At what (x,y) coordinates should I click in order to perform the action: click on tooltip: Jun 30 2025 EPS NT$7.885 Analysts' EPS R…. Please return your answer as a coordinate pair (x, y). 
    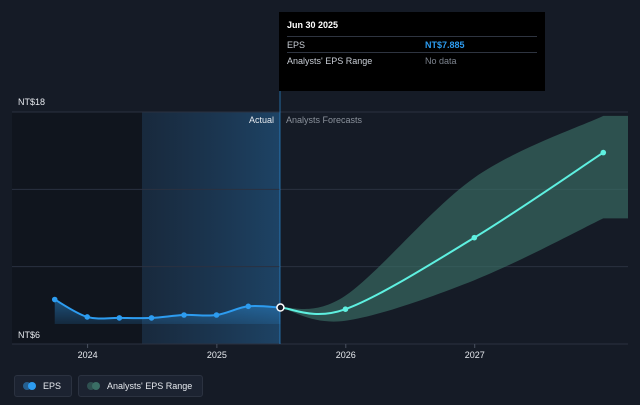
    Looking at the image, I should click on (412, 51).